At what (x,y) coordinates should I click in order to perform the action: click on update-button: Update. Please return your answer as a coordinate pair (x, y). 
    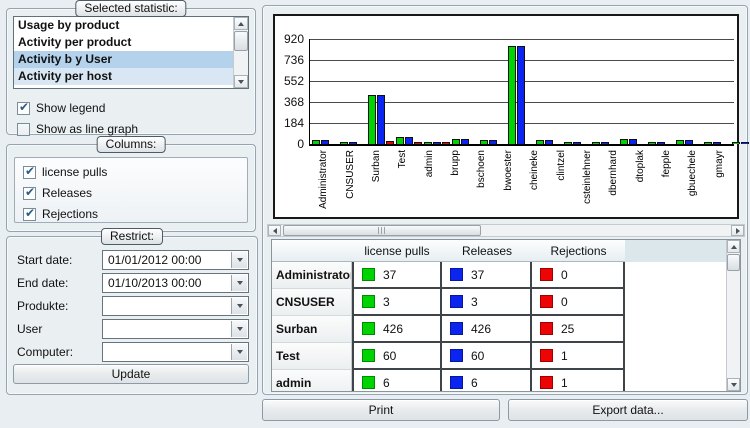
    Looking at the image, I should click on (131, 374).